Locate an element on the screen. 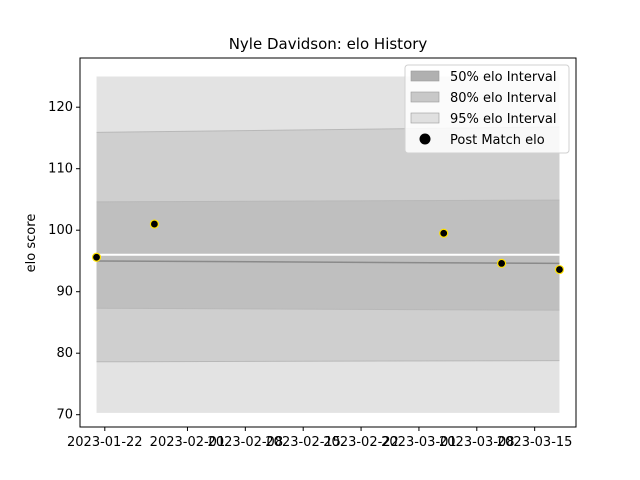  x-tick-label: 2023-03-08 is located at coordinates (477, 442).